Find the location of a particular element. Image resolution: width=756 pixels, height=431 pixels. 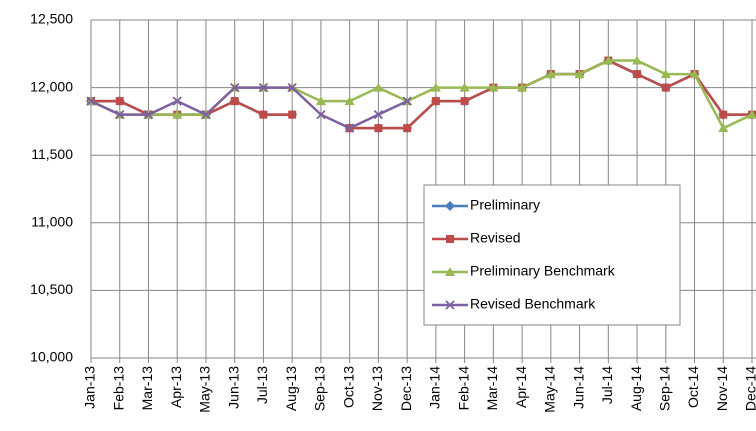

y-tick-label: 11,000 is located at coordinates (52, 222).